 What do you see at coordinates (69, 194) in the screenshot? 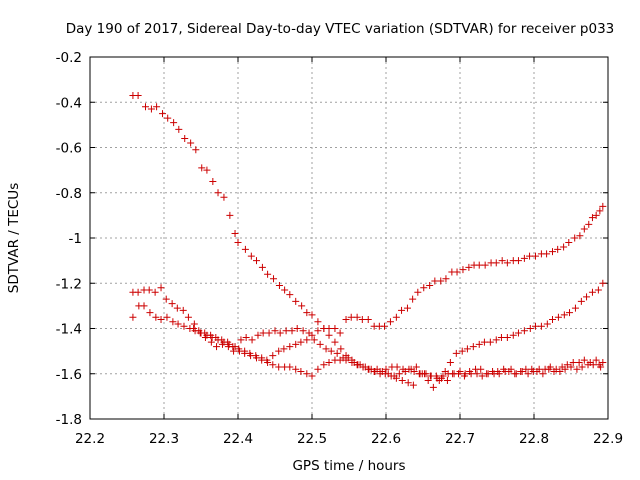
I see `y-tick-label: -0.8` at bounding box center [69, 194].